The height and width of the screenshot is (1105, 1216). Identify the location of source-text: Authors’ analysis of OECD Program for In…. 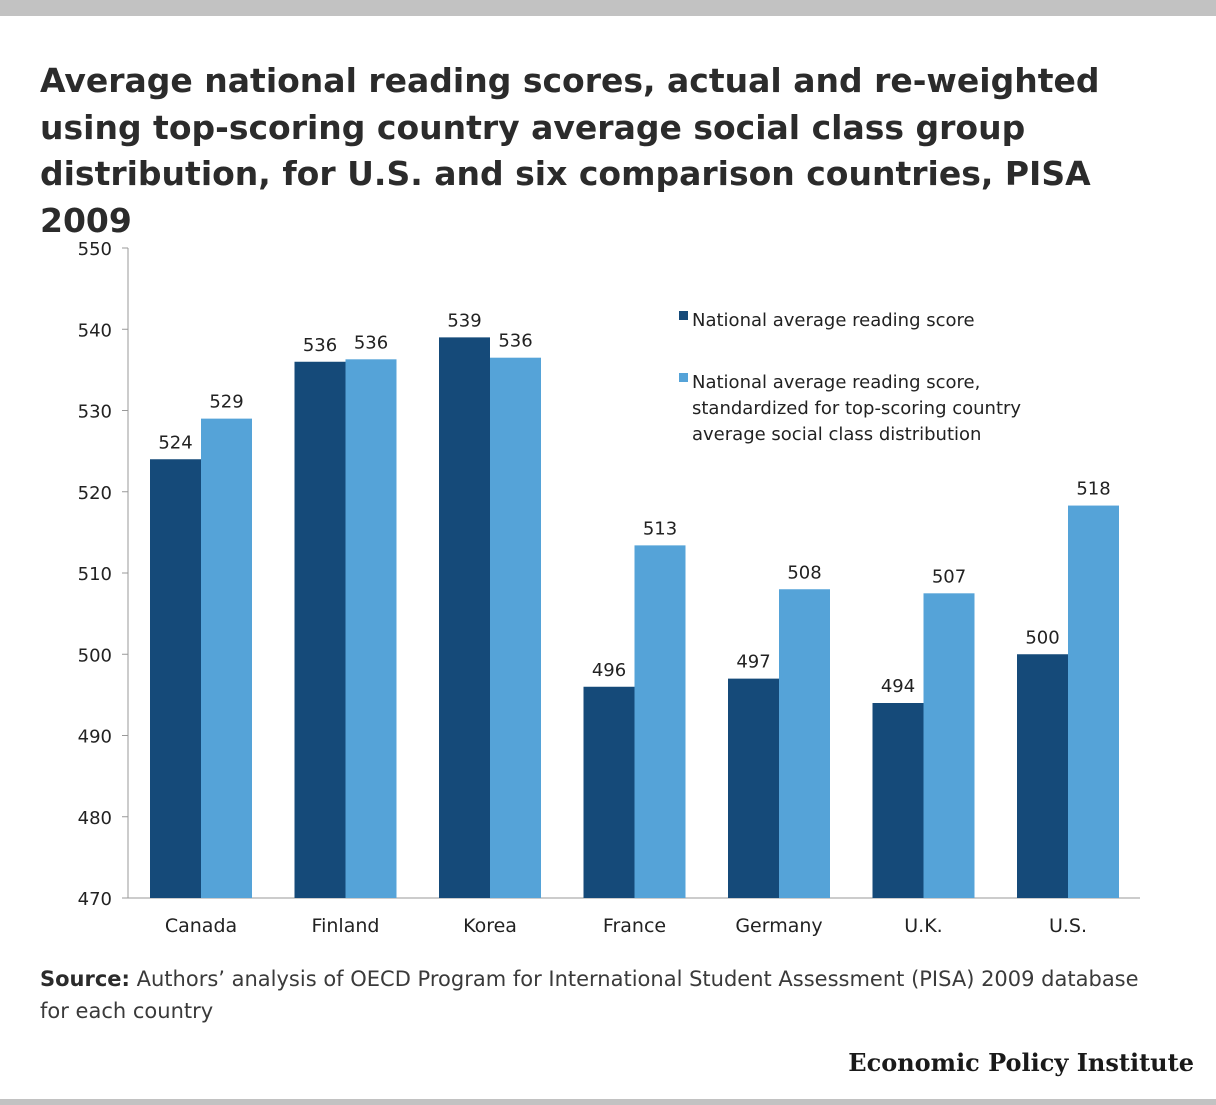
(589, 995).